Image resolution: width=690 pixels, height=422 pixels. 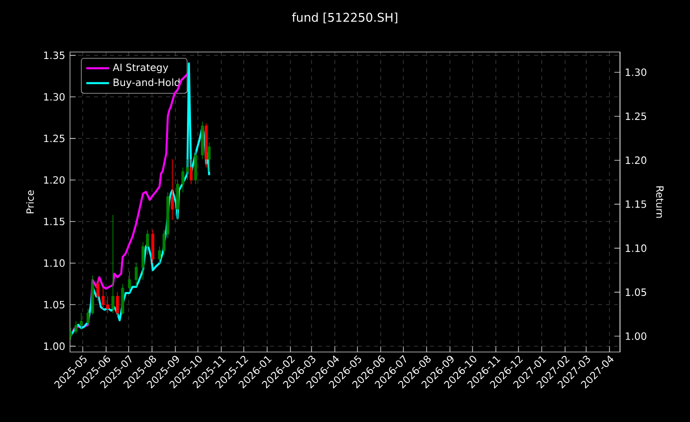 I want to click on y-tick-label: 1.25, so click(x=54, y=138).